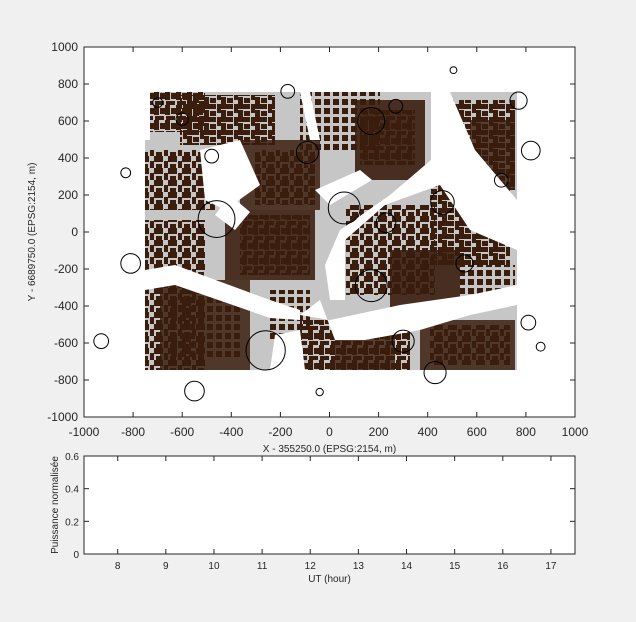 The image size is (636, 622). I want to click on x-tick-label: 11, so click(262, 566).